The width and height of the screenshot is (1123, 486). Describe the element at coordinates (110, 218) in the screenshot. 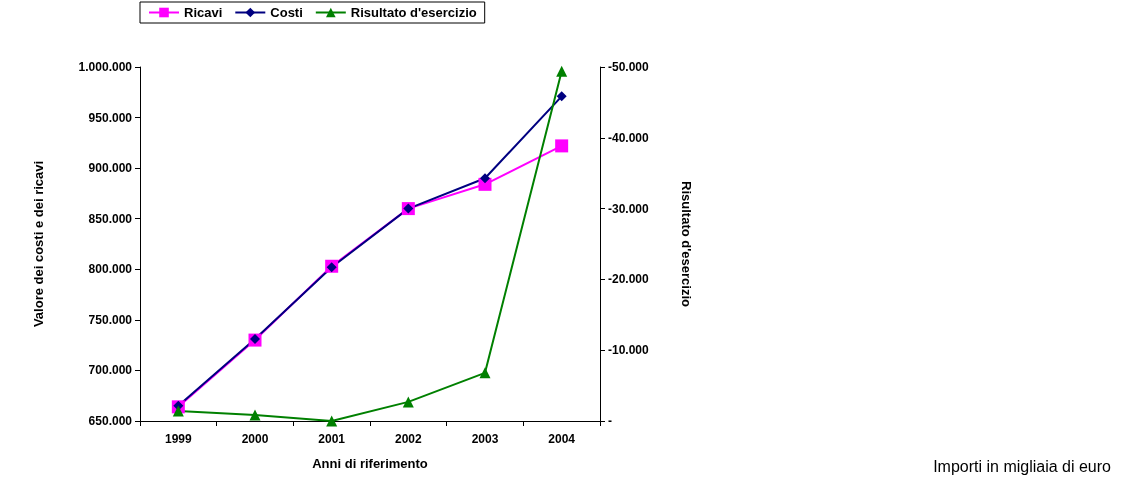

I see `y-tick-label: 850.000` at that location.